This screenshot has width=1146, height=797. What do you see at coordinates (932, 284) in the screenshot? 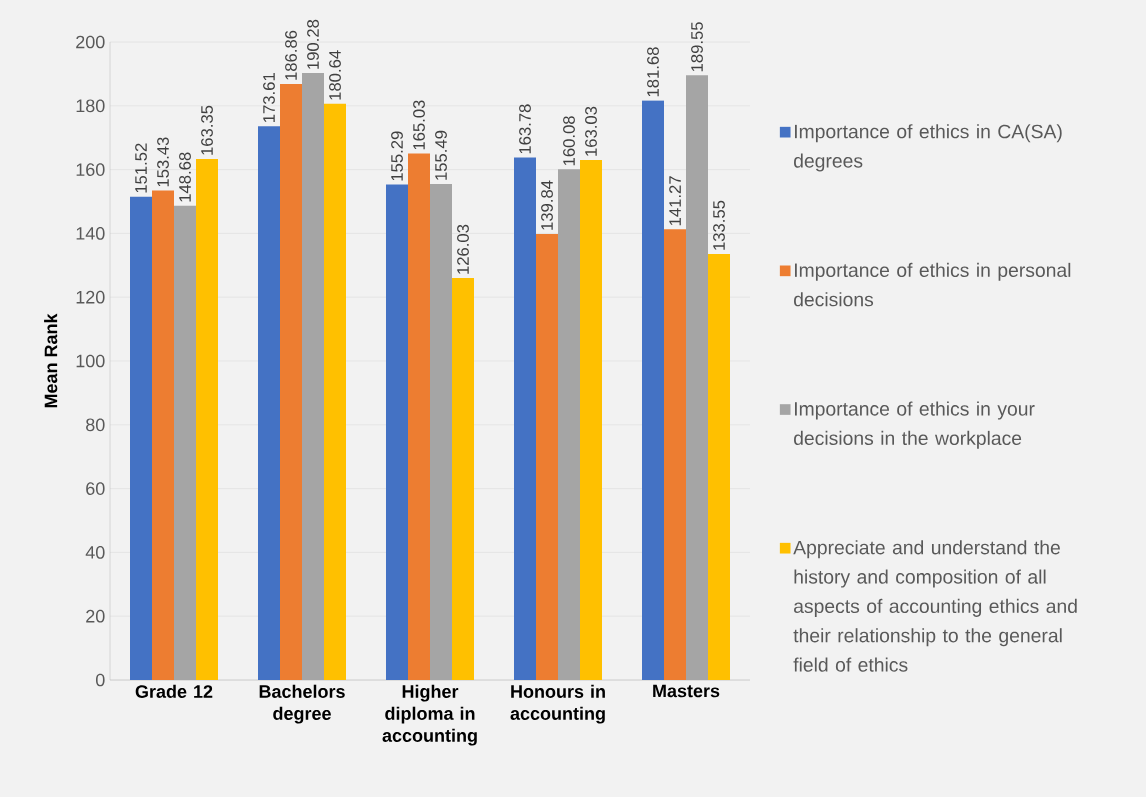
I see `legend-label: Importance of ethics in personal decisions` at bounding box center [932, 284].